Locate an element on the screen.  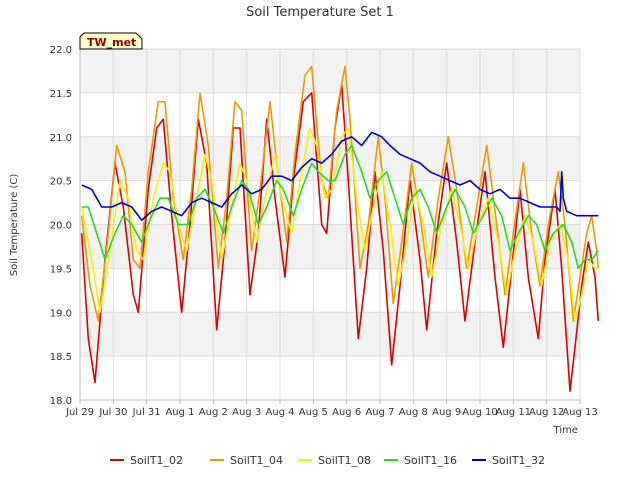
x-tick-label: Jul 30 is located at coordinates (112, 412).